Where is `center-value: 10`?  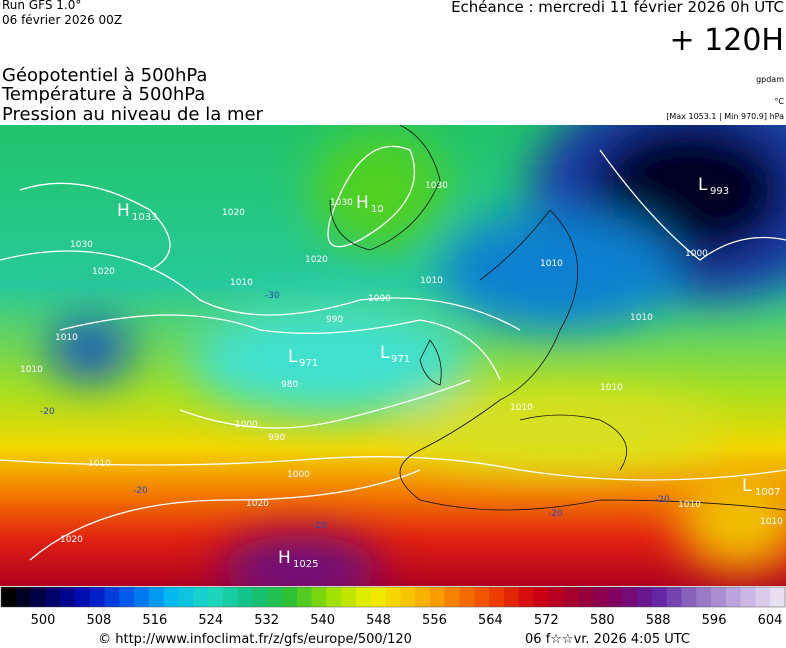
center-value: 10 is located at coordinates (377, 209).